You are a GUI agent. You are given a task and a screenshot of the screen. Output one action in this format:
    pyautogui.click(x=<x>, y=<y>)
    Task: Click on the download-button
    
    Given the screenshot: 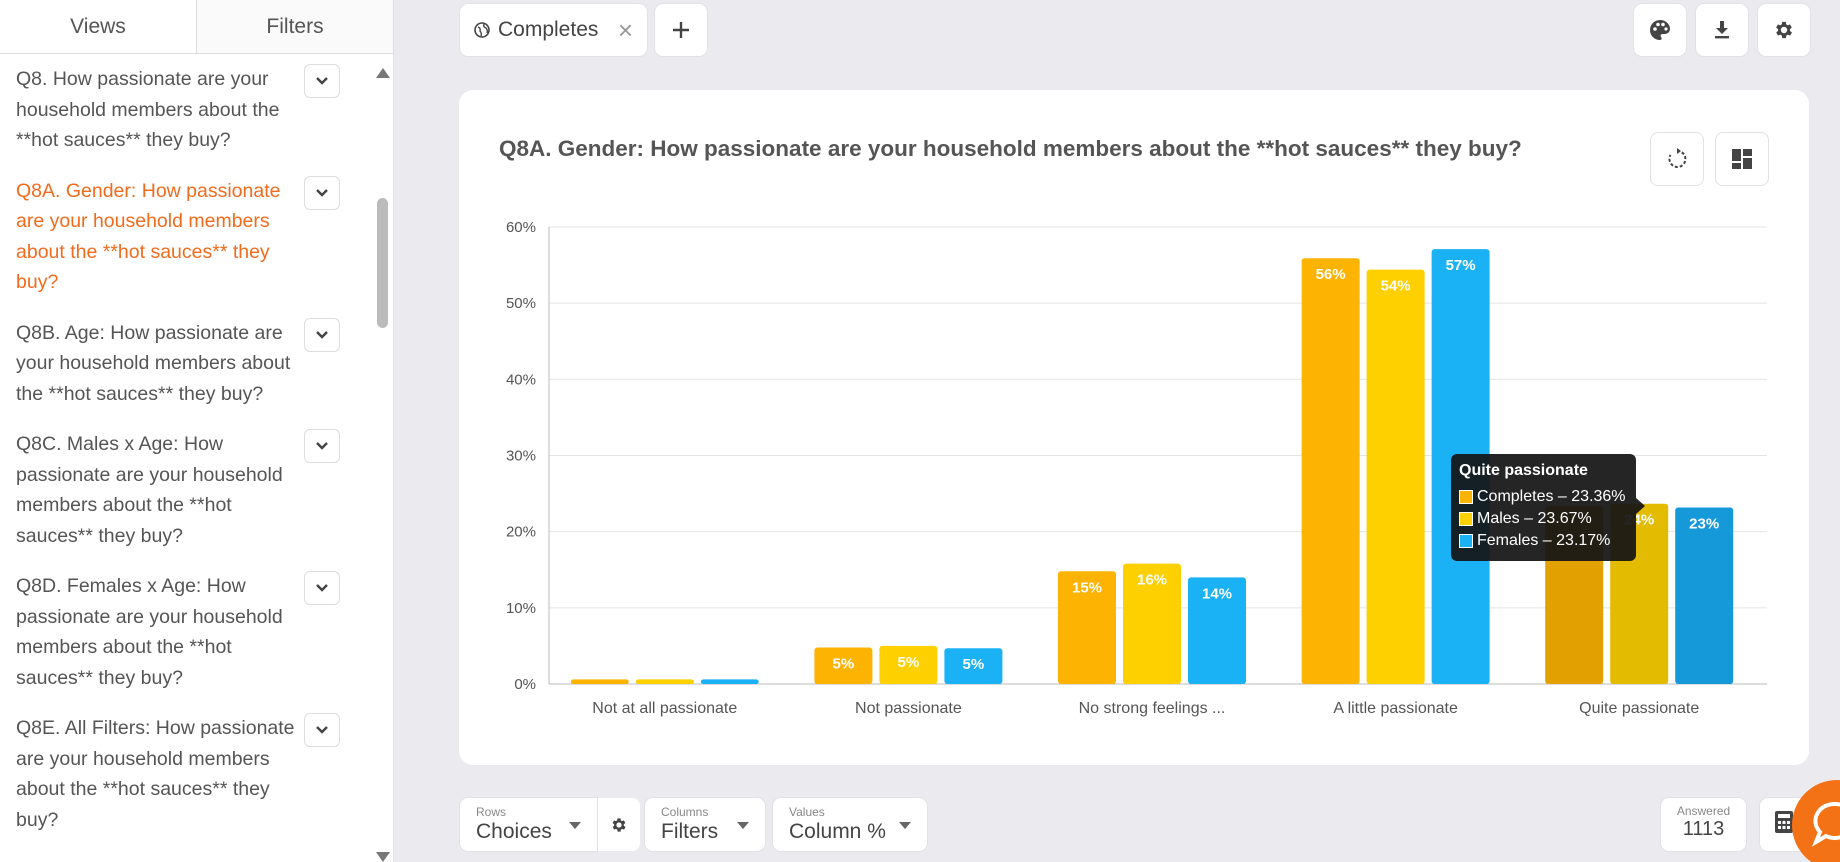 What is the action you would take?
    pyautogui.click(x=1722, y=30)
    